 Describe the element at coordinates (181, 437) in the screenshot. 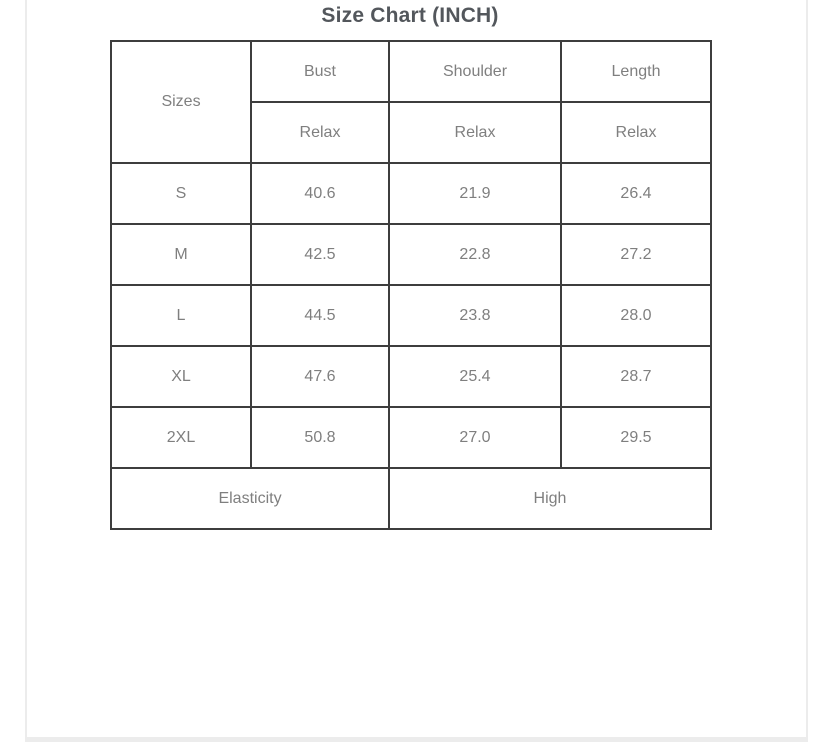

I see `size-cell: 2XL` at that location.